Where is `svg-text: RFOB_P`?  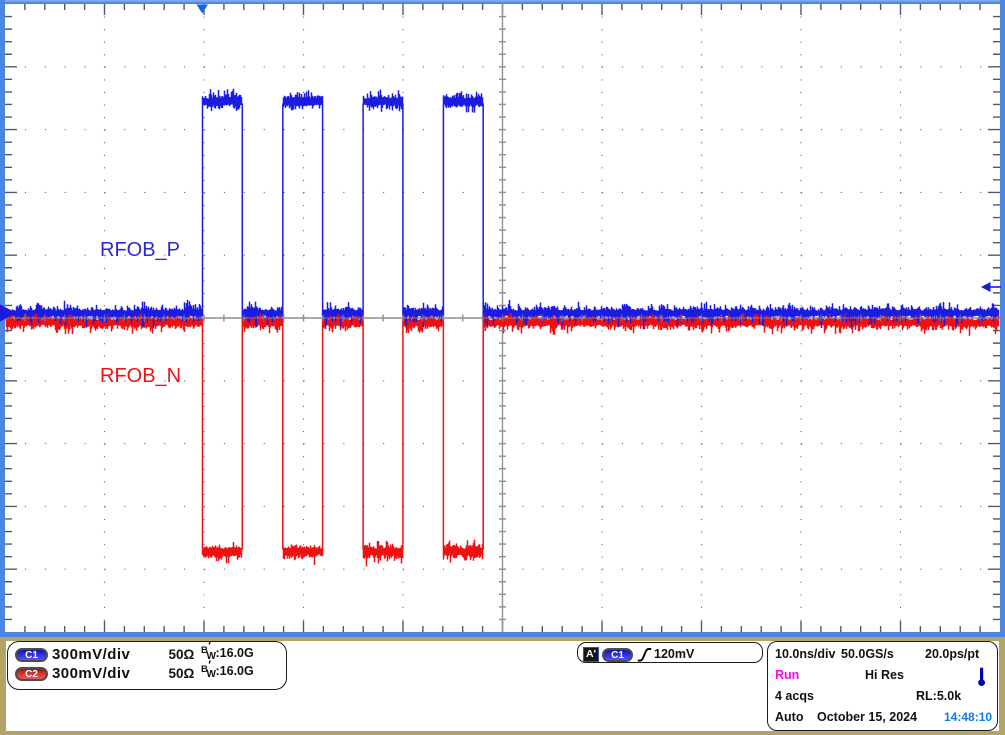 svg-text: RFOB_P is located at coordinates (140, 250).